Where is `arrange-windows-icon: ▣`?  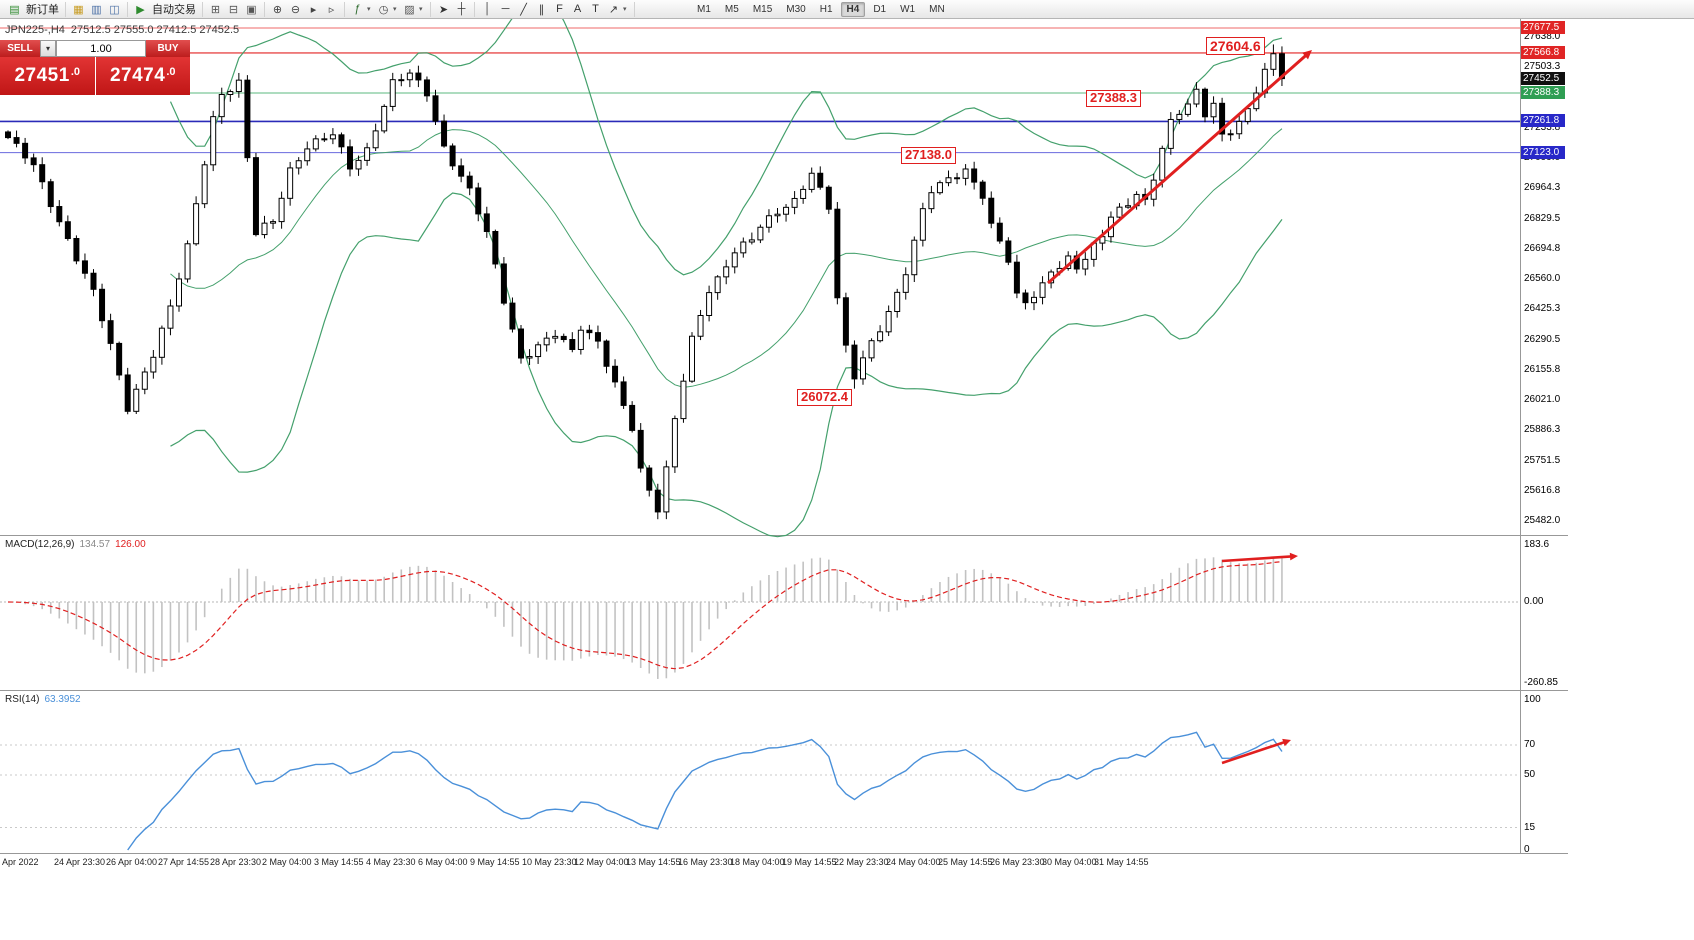 arrange-windows-icon: ▣ is located at coordinates (251, 9).